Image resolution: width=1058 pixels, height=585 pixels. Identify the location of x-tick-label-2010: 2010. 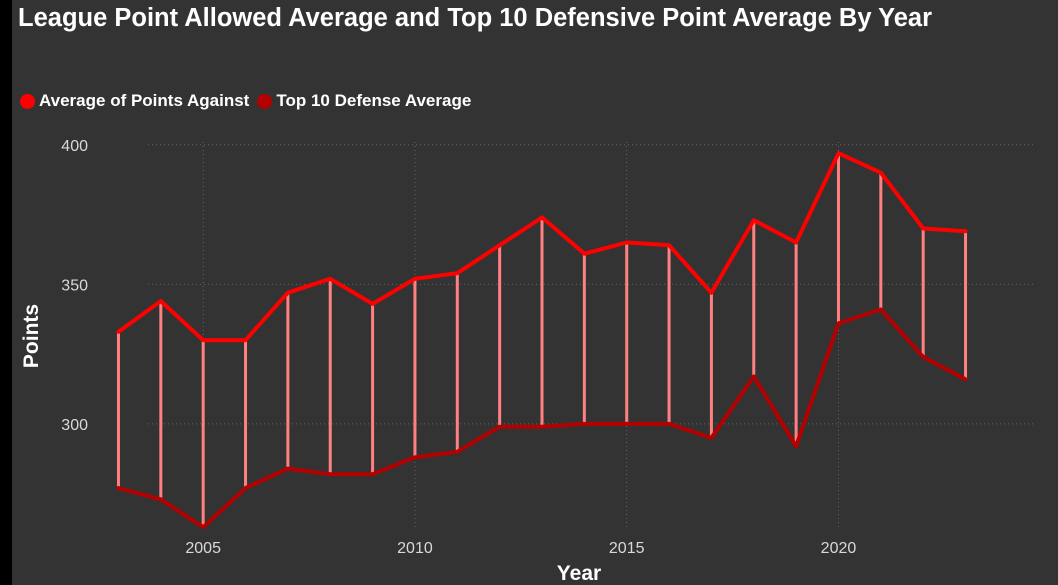
(415, 548).